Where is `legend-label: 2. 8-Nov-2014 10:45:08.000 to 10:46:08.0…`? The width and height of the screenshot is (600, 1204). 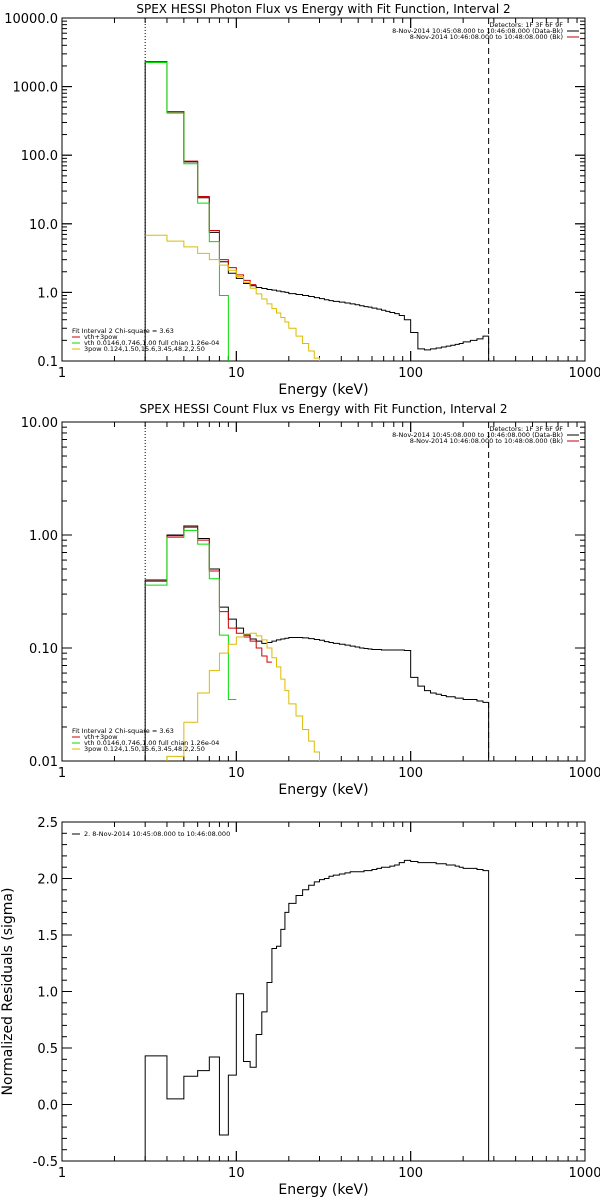 legend-label: 2. 8-Nov-2014 10:45:08.000 to 10:46:08.0… is located at coordinates (157, 834).